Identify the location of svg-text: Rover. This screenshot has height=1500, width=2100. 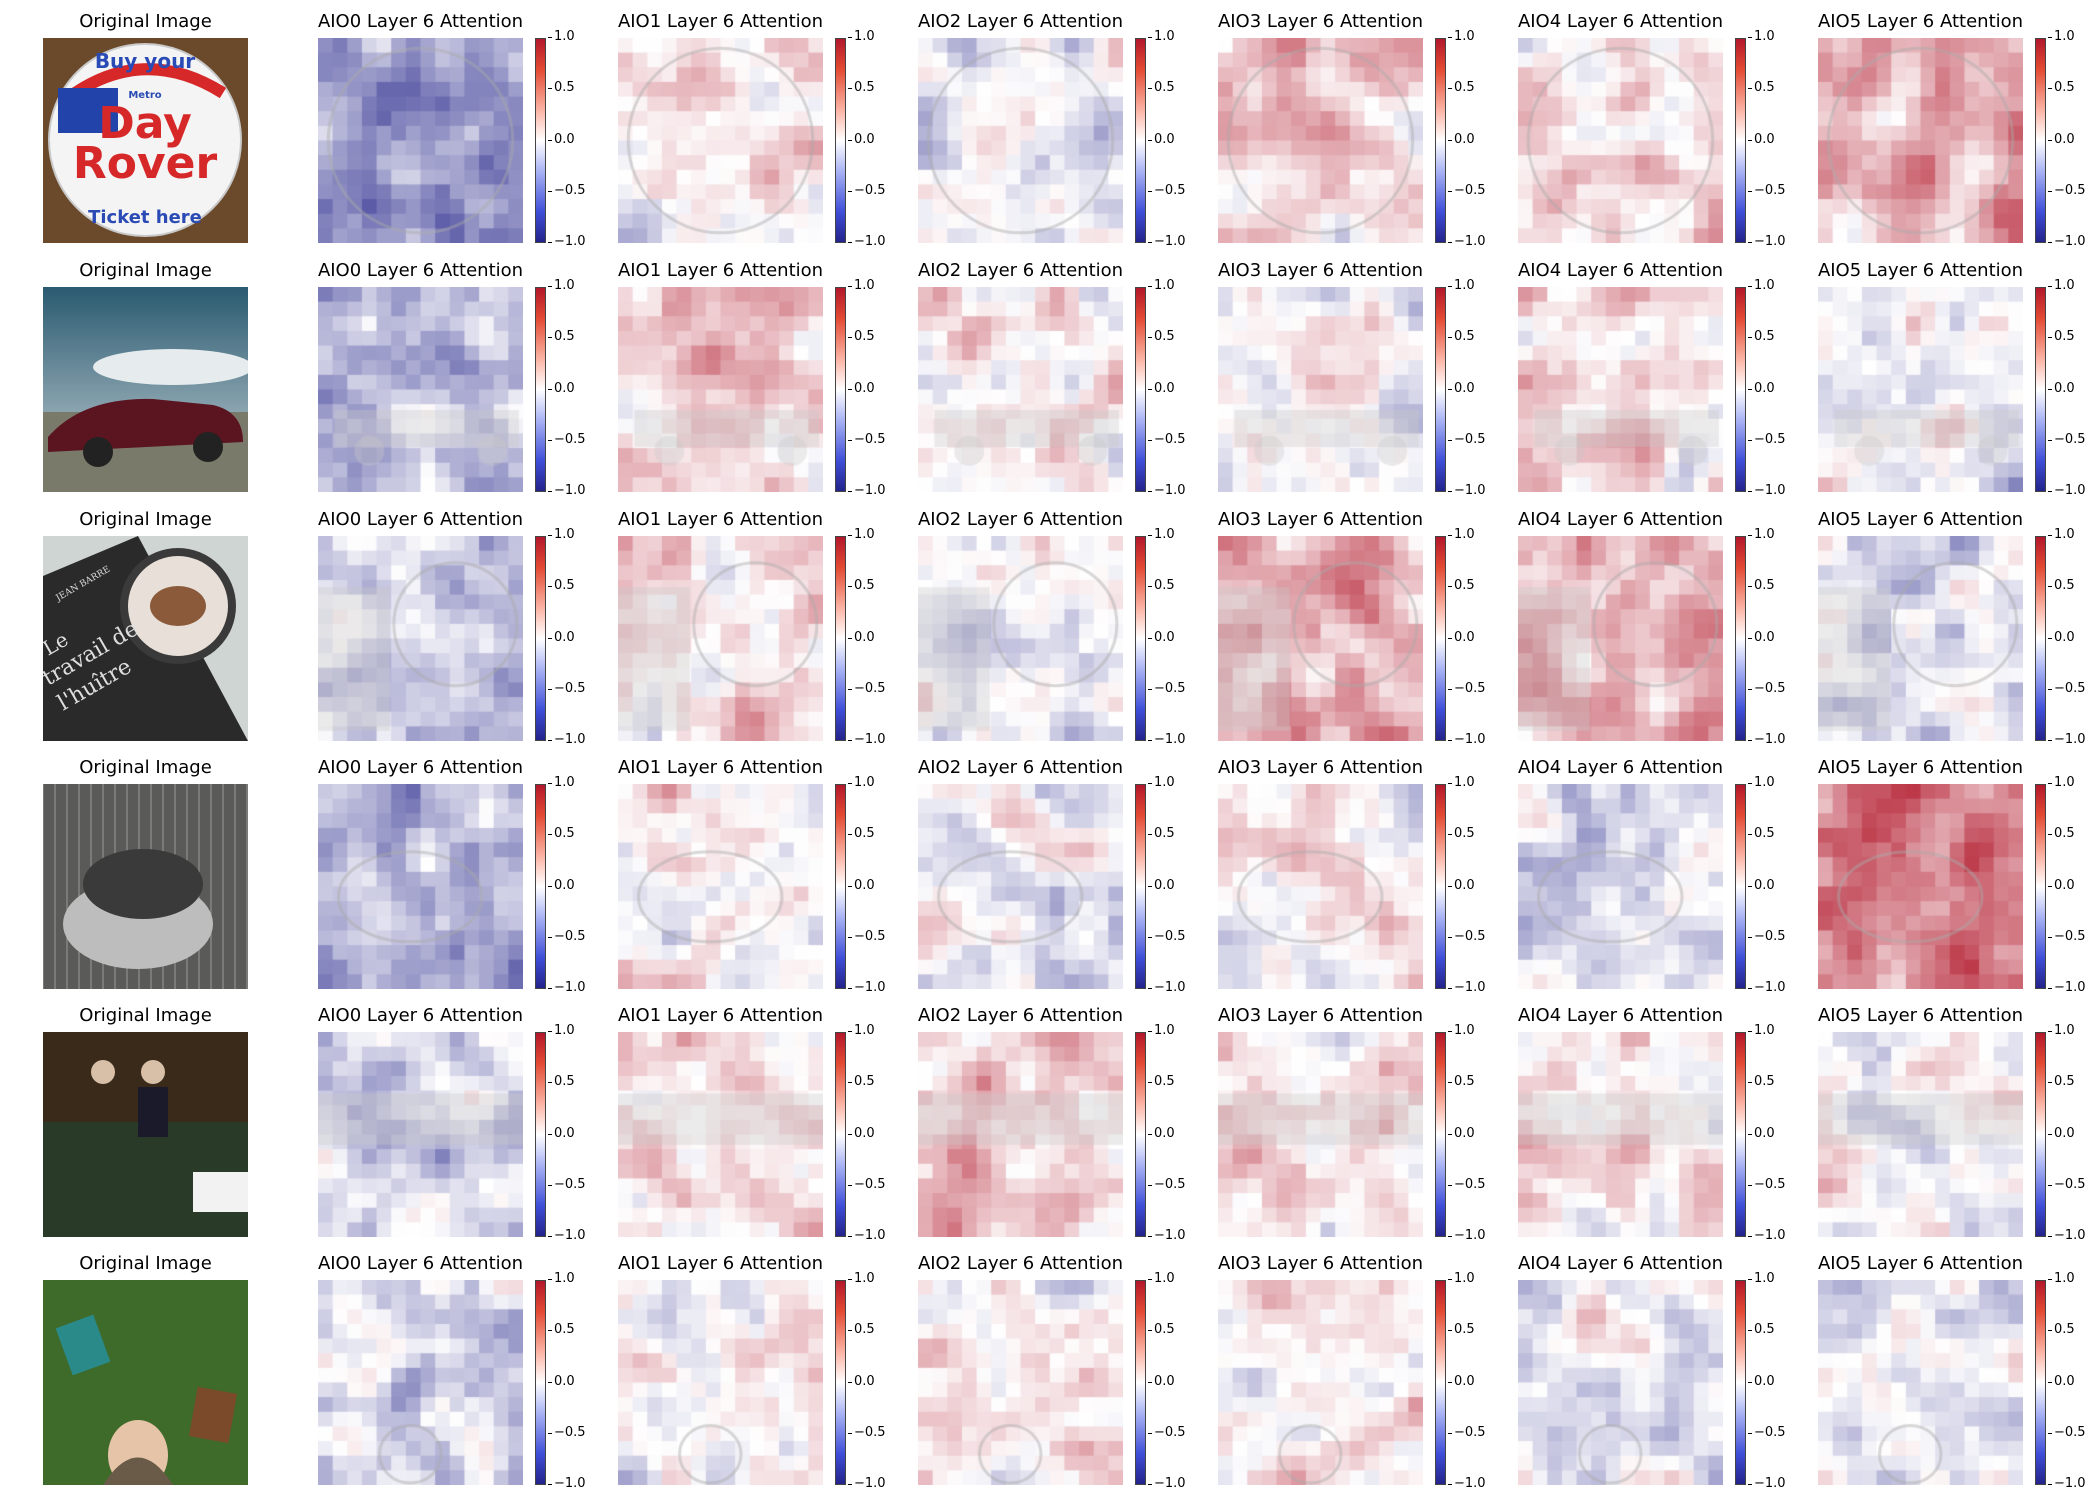
(145, 163).